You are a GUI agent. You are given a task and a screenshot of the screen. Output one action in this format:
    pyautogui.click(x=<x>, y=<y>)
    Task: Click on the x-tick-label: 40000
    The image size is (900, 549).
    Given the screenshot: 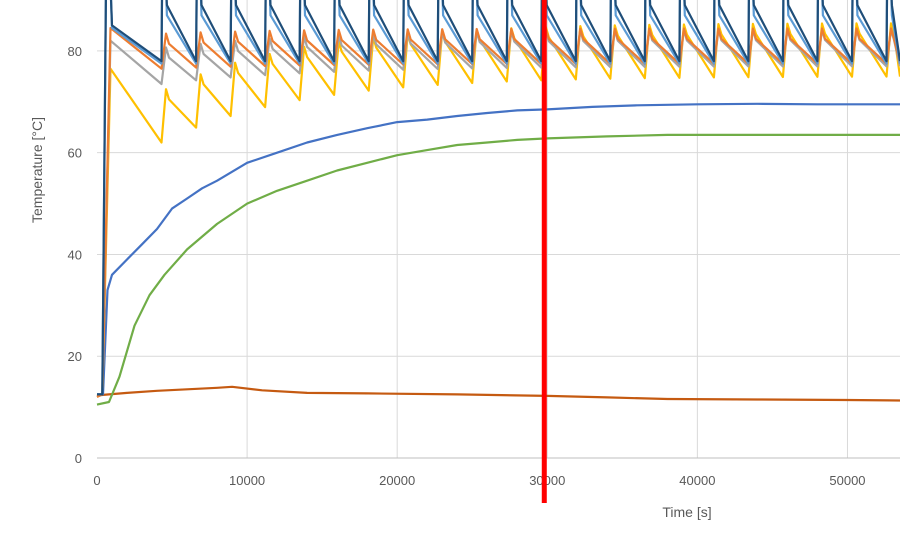 What is the action you would take?
    pyautogui.click(x=697, y=480)
    